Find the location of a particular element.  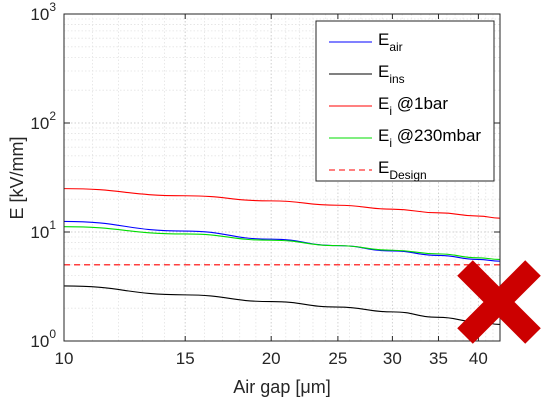

legend-entry: Eins is located at coordinates (391, 74).